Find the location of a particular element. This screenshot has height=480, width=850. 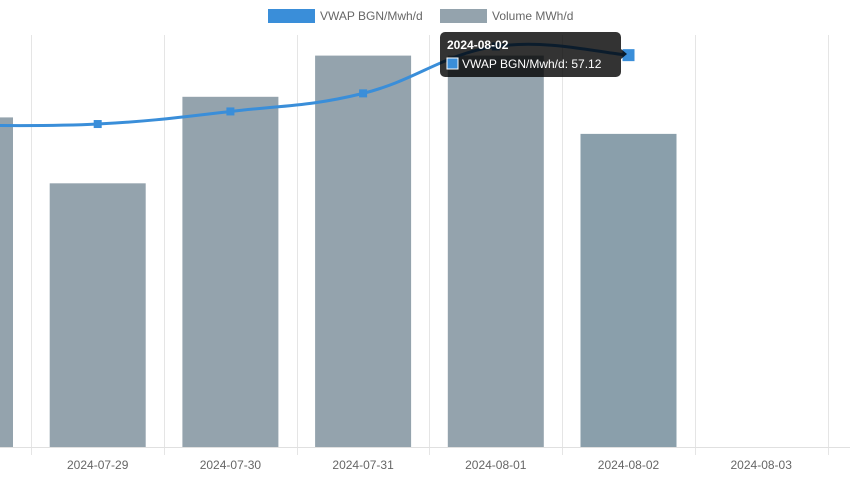

tooltip: 2024-08-02 VWAP BGN/Mwh/d: 57.12 is located at coordinates (533, 54).